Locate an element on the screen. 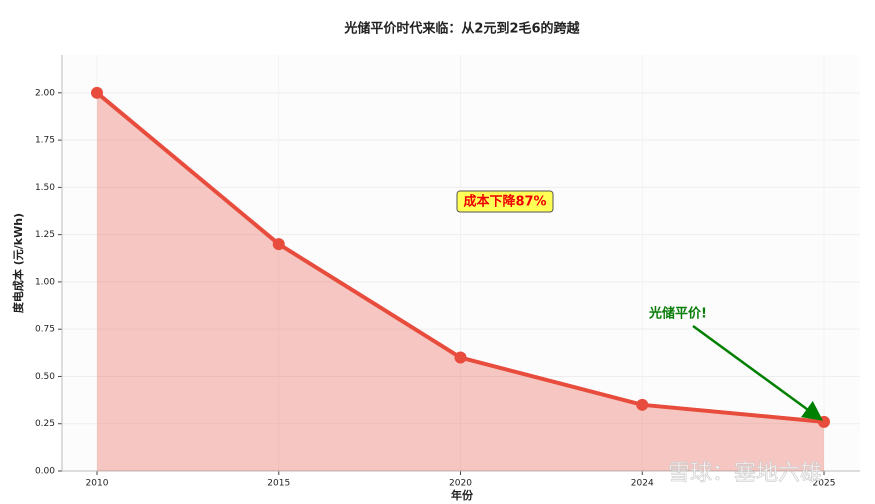 This screenshot has width=875, height=504. annotation: 光储平价! is located at coordinates (677, 314).